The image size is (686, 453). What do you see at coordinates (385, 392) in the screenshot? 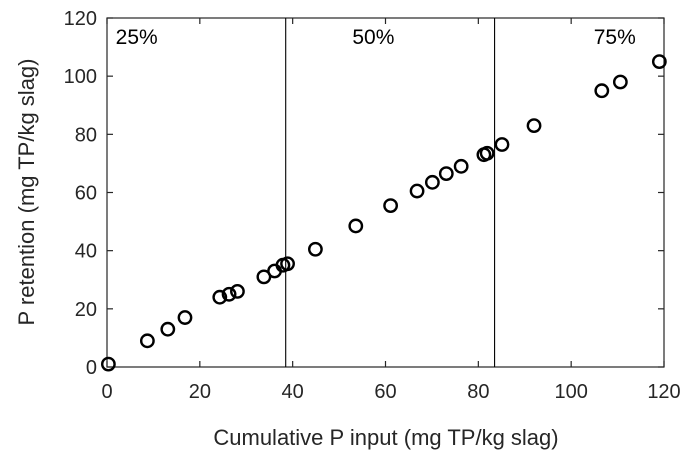
I see `x-tick-label: 60` at bounding box center [385, 392].